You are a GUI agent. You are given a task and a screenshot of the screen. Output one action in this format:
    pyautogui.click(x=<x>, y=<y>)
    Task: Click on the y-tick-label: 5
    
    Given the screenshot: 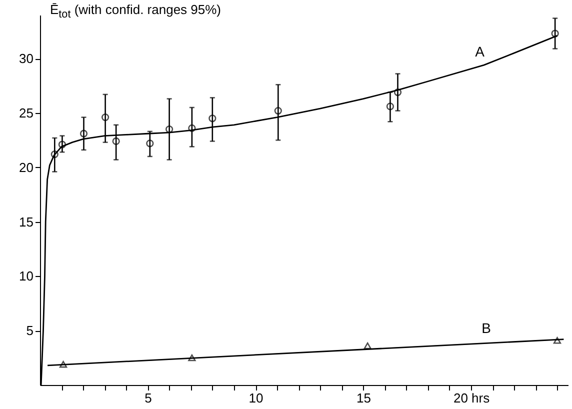 What is the action you would take?
    pyautogui.click(x=30, y=330)
    